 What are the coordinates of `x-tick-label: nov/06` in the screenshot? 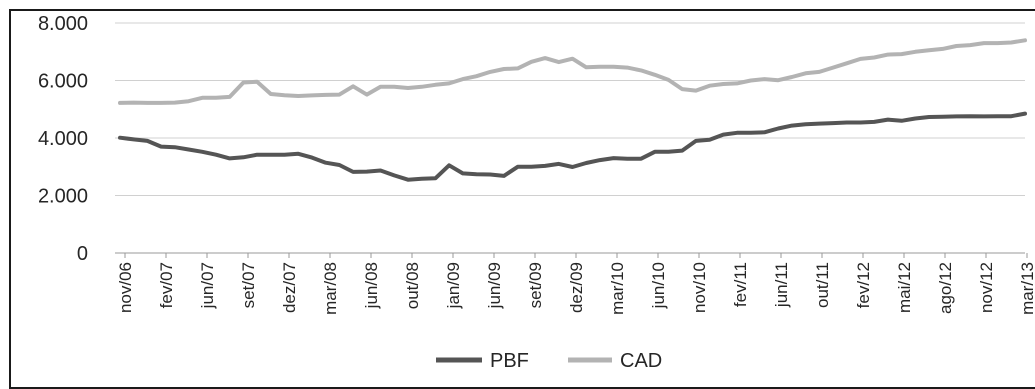 It's located at (125, 287).